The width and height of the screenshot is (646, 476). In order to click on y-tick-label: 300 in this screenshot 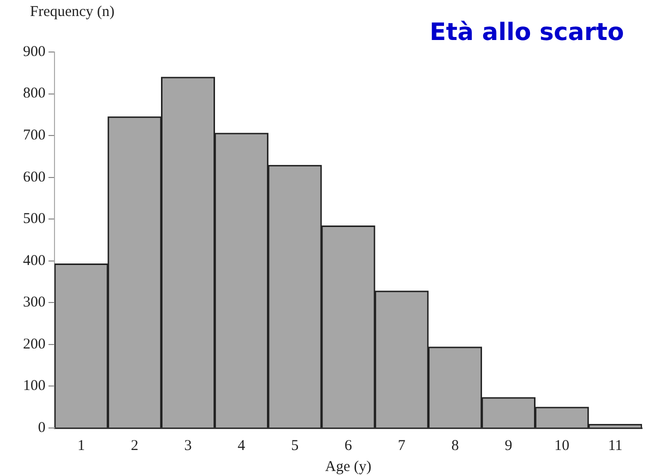, I will do `click(34, 302)`.